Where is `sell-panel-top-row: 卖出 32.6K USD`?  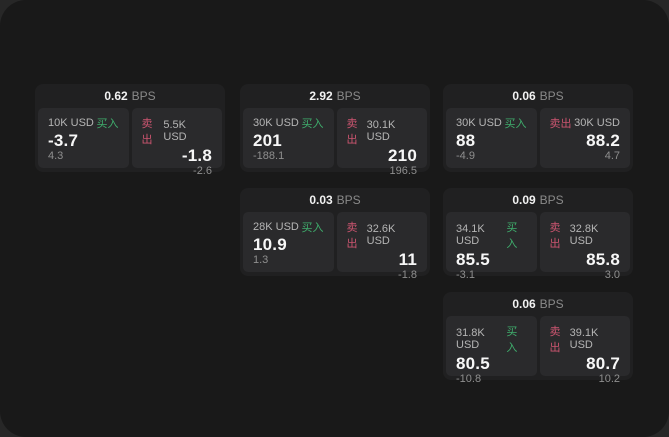
sell-panel-top-row: 卖出 32.6K USD is located at coordinates (382, 235).